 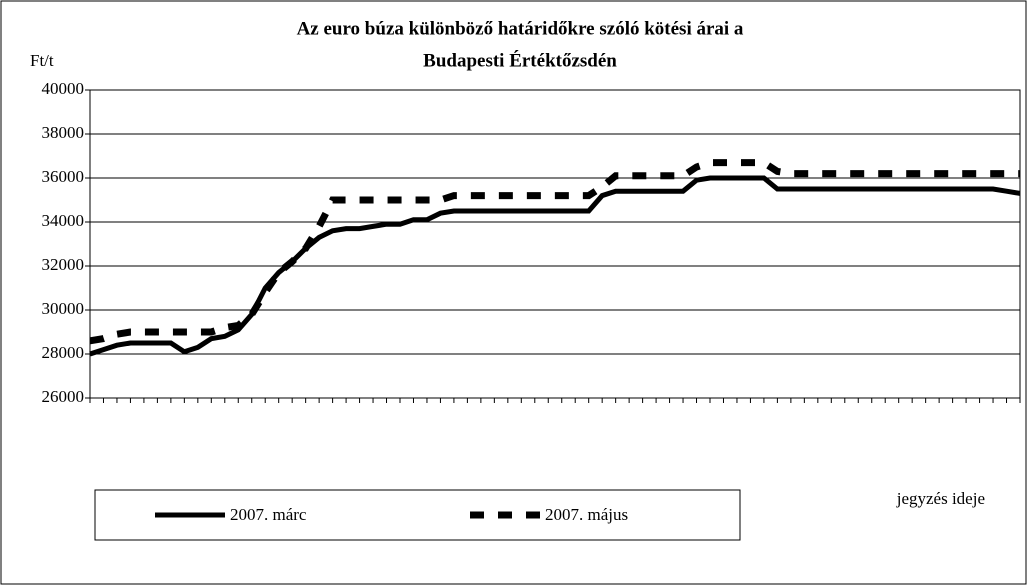 I want to click on legend, so click(x=417, y=515).